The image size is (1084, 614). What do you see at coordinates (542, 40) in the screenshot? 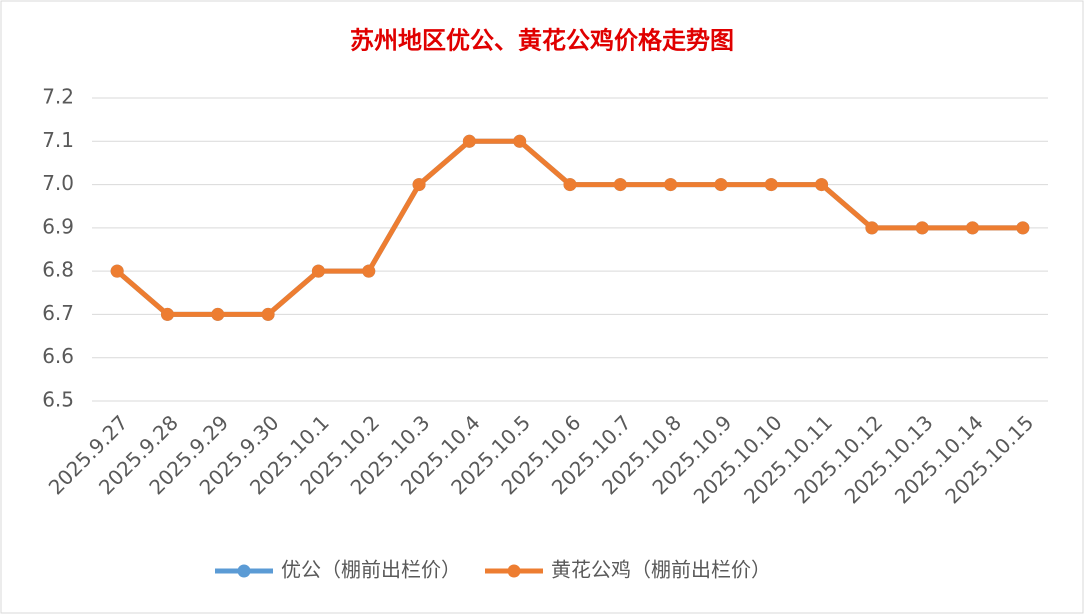
I see `chart-title: 苏州地区优公、黄花公鸡价格走势图` at bounding box center [542, 40].